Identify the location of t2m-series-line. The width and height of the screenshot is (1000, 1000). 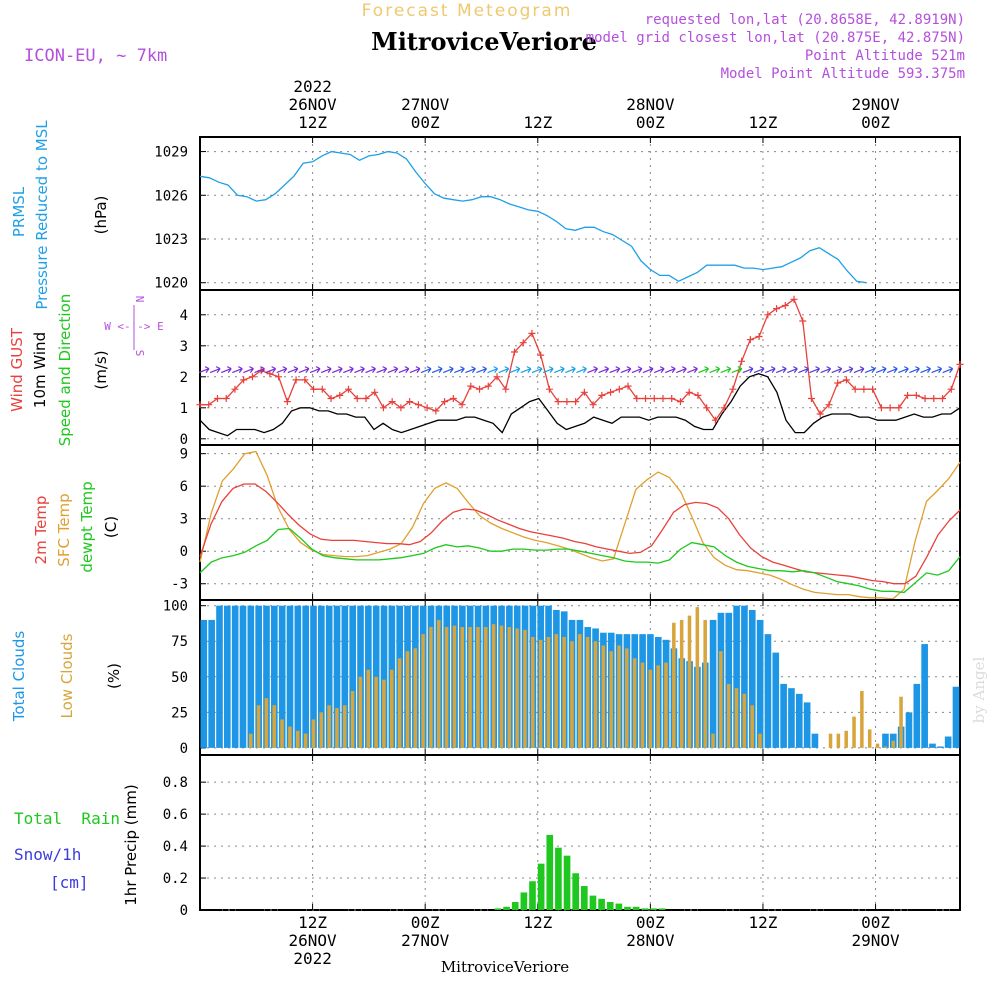
(580, 534).